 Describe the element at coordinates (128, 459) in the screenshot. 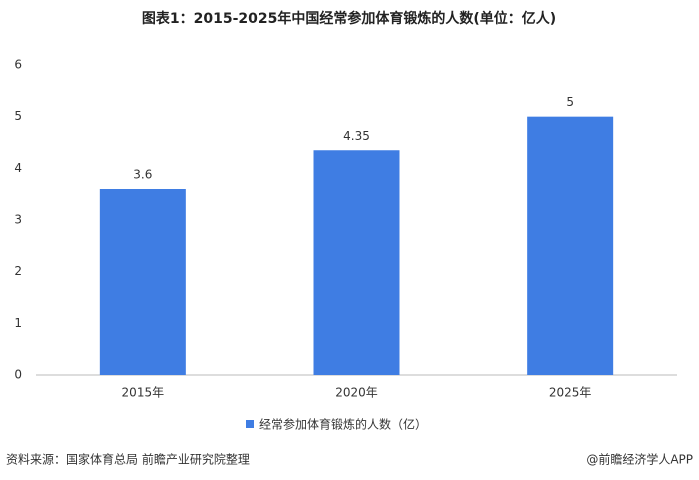

I see `source-note: 资料来源：国家体育总局 前瞻产业研究院整理` at that location.